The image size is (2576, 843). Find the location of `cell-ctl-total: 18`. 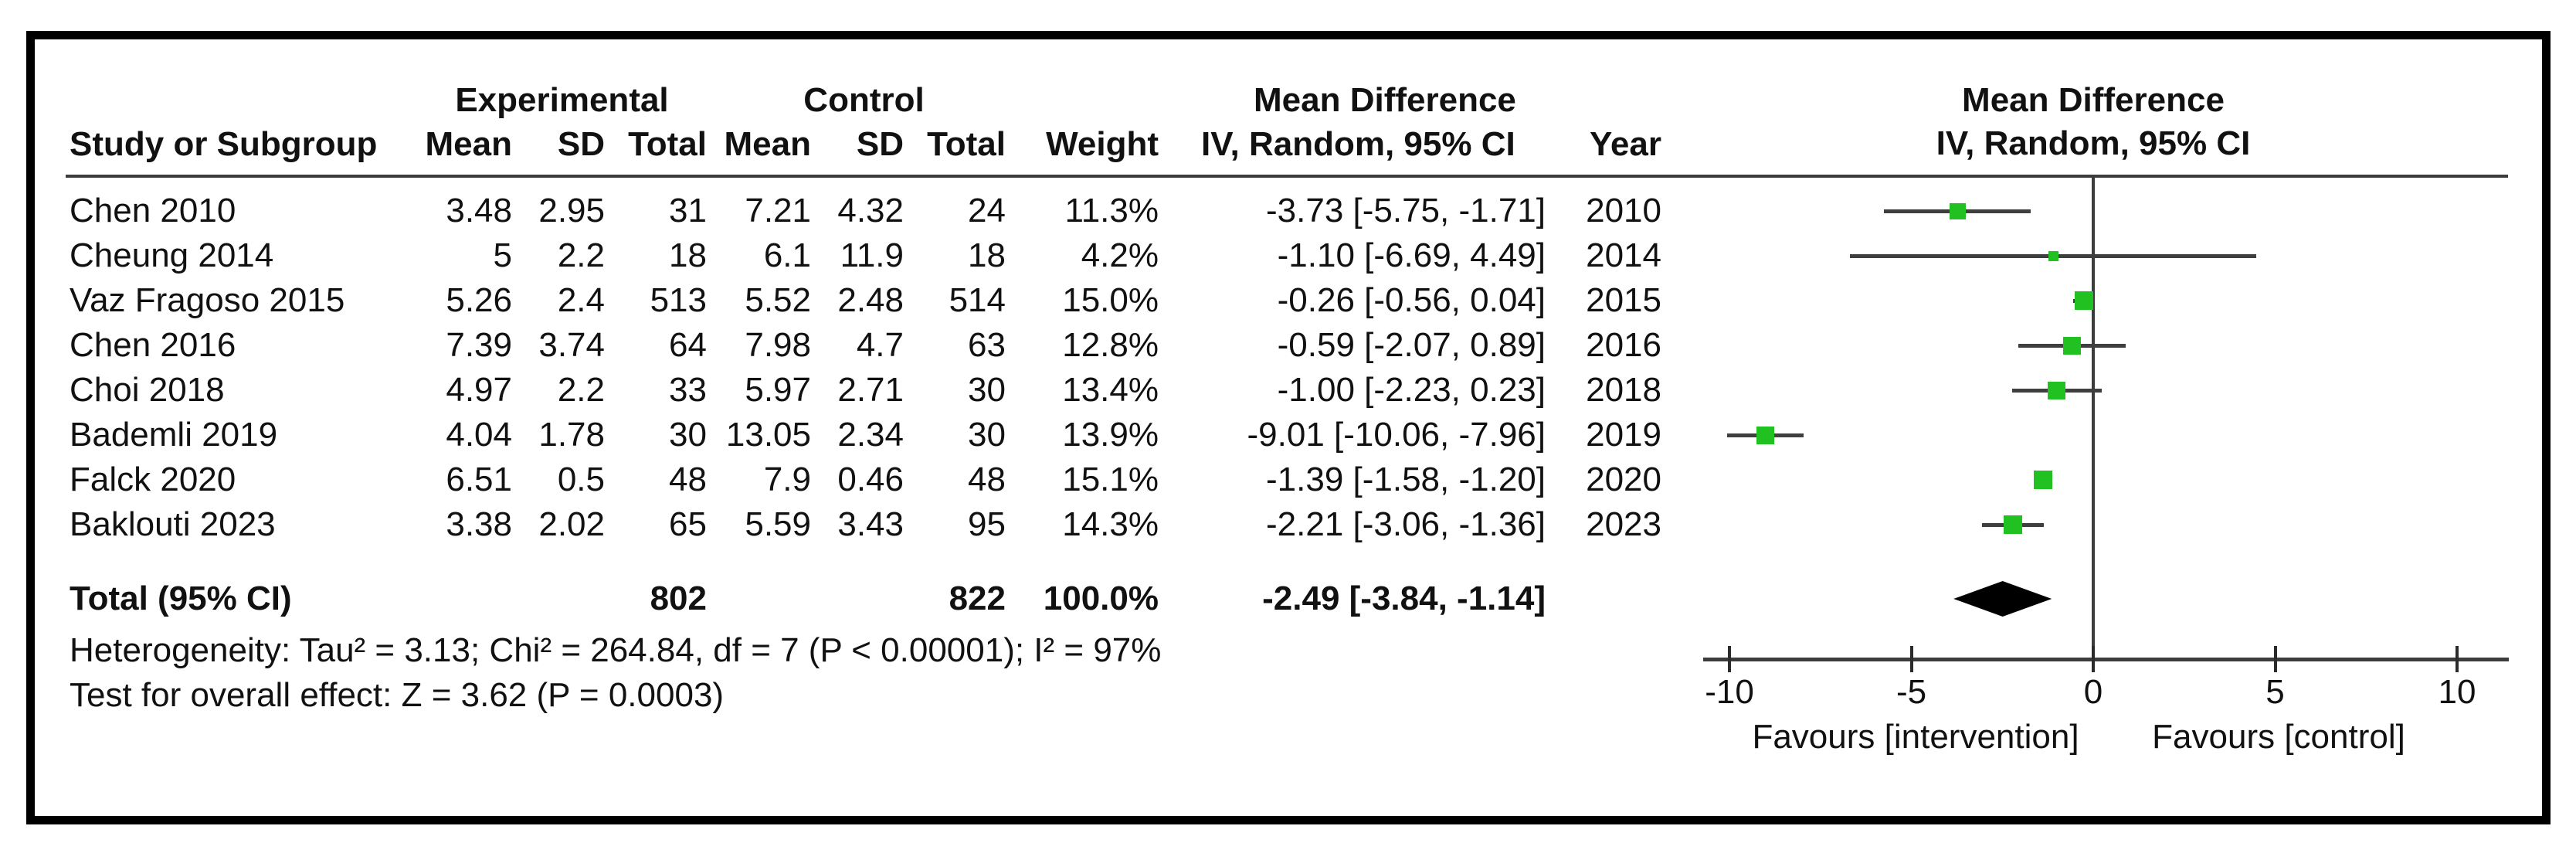

cell-ctl-total: 18 is located at coordinates (987, 255).